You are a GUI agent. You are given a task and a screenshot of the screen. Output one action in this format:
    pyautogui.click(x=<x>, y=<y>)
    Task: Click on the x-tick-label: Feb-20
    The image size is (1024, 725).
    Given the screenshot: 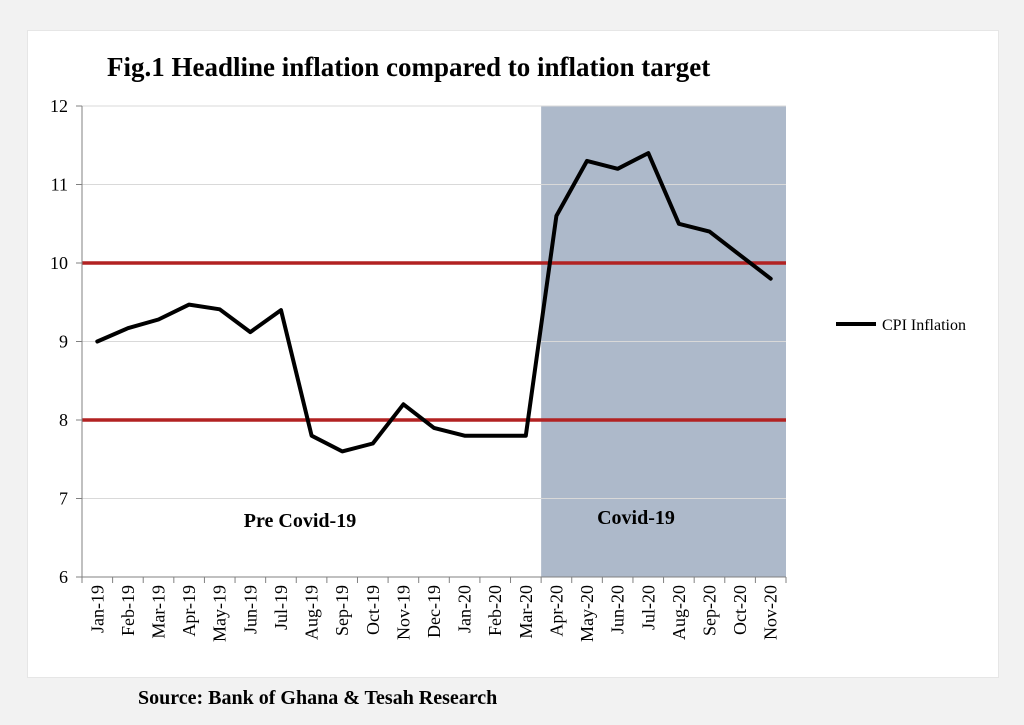 What is the action you would take?
    pyautogui.click(x=495, y=610)
    